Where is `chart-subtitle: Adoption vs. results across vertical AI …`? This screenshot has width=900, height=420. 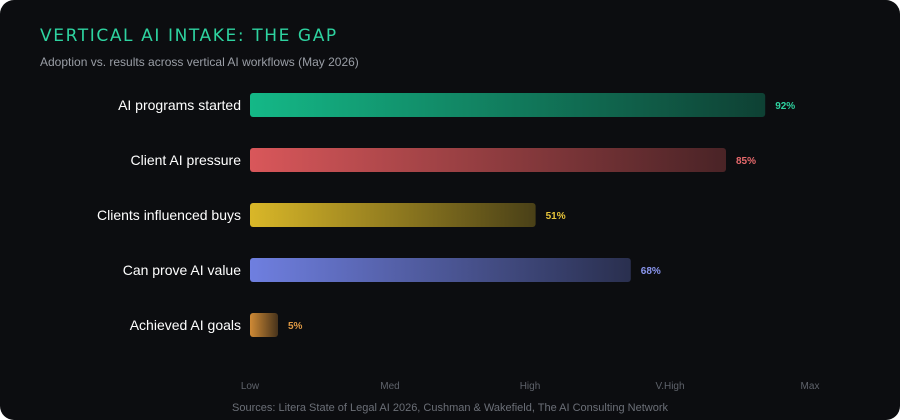
chart-subtitle: Adoption vs. results across vertical AI … is located at coordinates (199, 62).